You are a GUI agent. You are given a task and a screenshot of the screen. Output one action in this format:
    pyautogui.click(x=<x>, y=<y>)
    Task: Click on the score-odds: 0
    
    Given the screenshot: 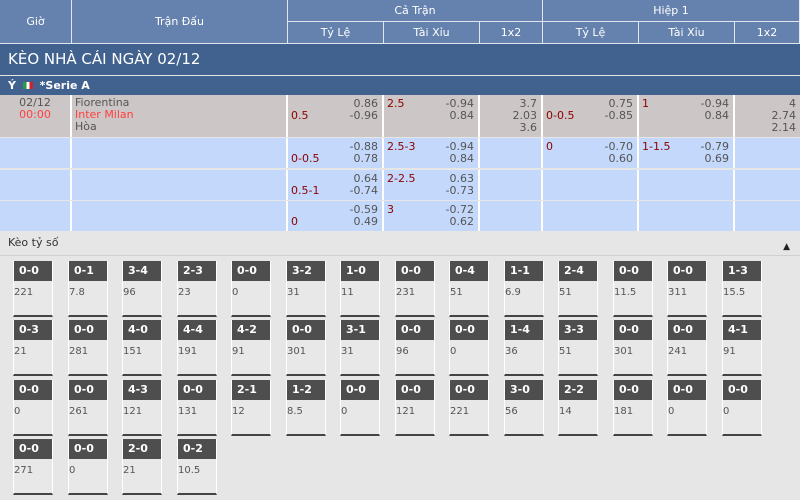 What is the action you would take?
    pyautogui.click(x=72, y=470)
    